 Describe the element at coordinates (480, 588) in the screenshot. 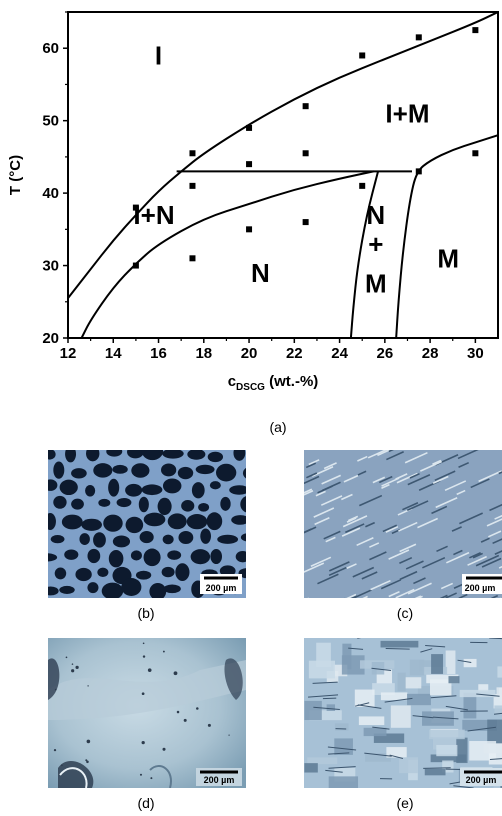

I see `scalebar-c-label: 200 µm` at that location.